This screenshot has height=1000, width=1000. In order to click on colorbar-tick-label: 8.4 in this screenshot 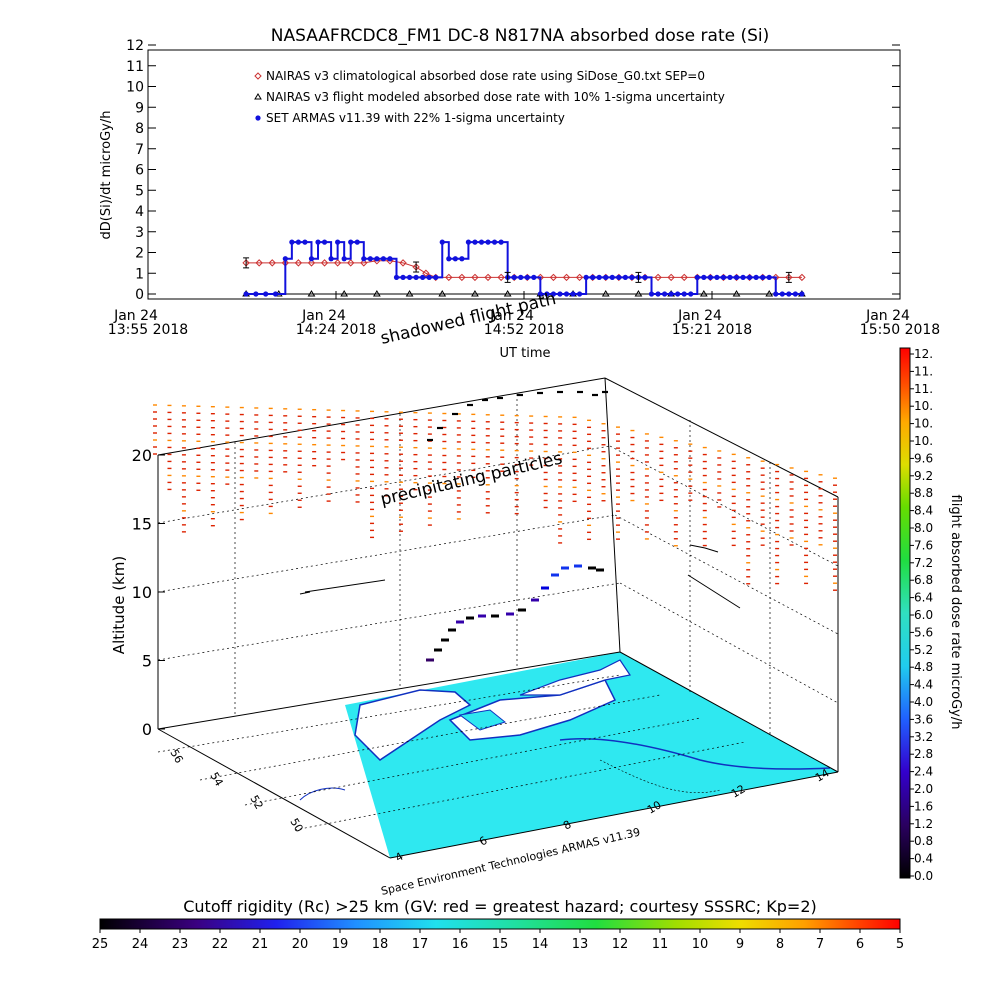, I will do `click(923, 511)`.